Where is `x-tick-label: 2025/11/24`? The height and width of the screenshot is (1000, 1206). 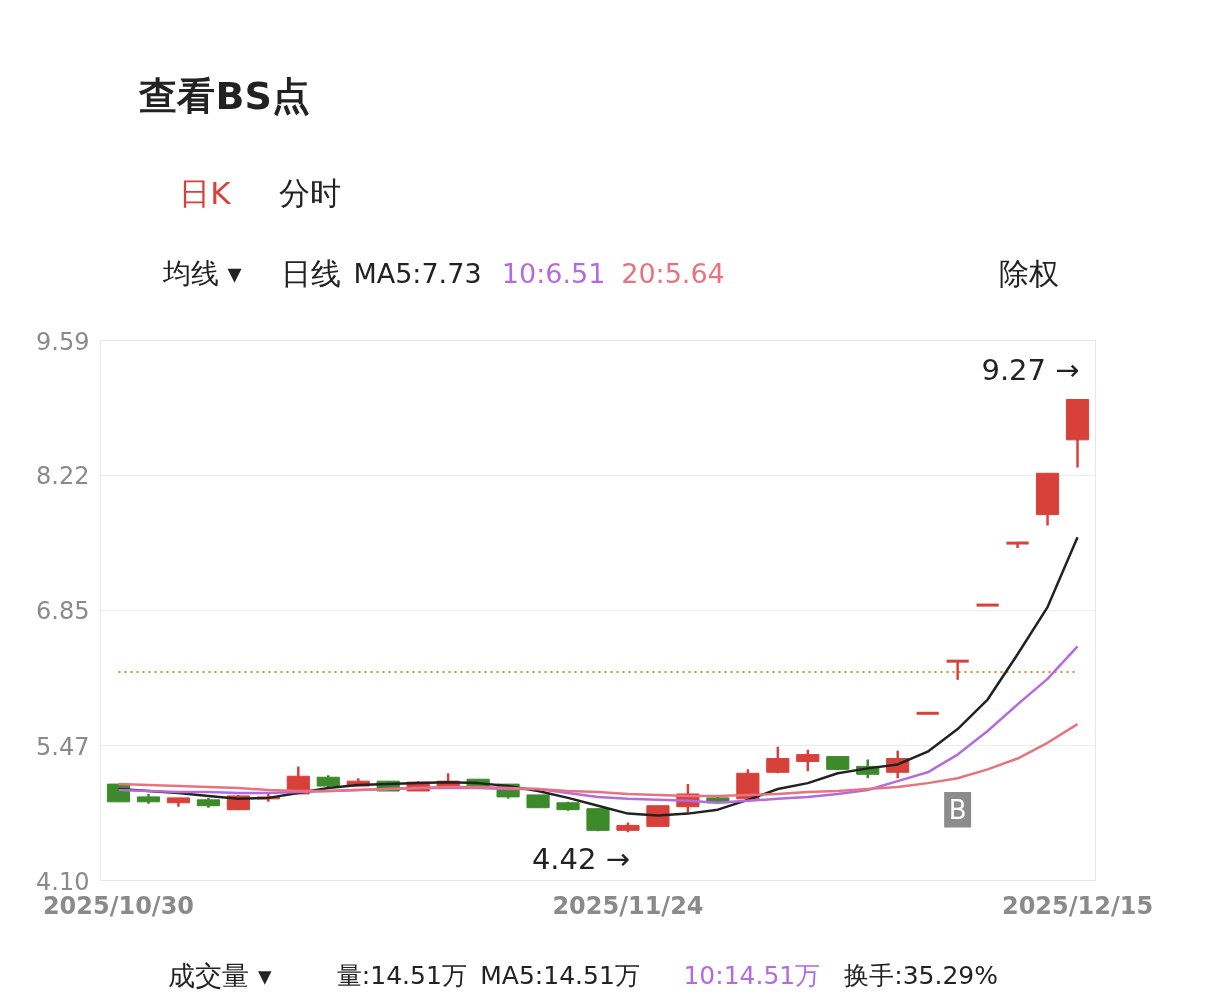 x-tick-label: 2025/11/24 is located at coordinates (628, 905).